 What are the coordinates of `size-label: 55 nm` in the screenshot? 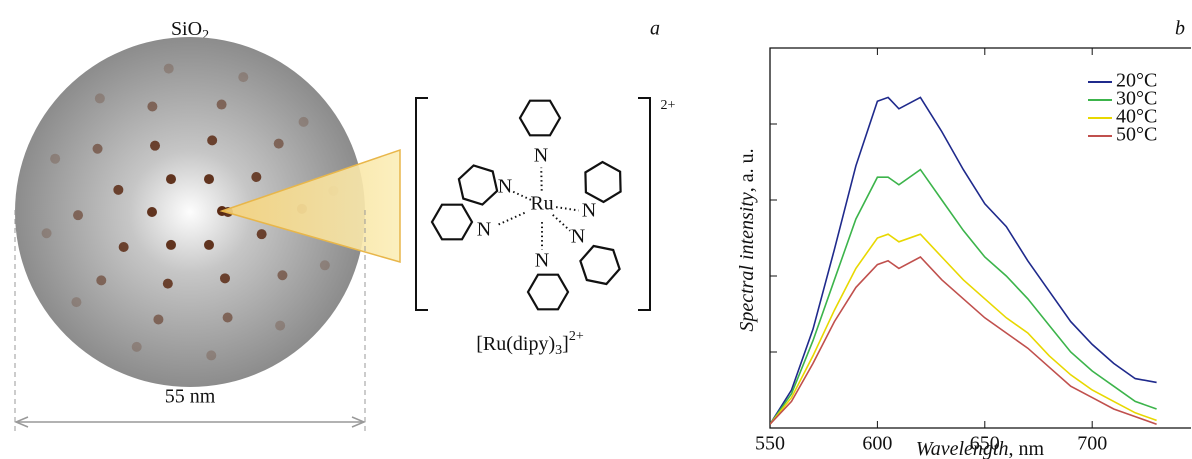 It's located at (190, 397).